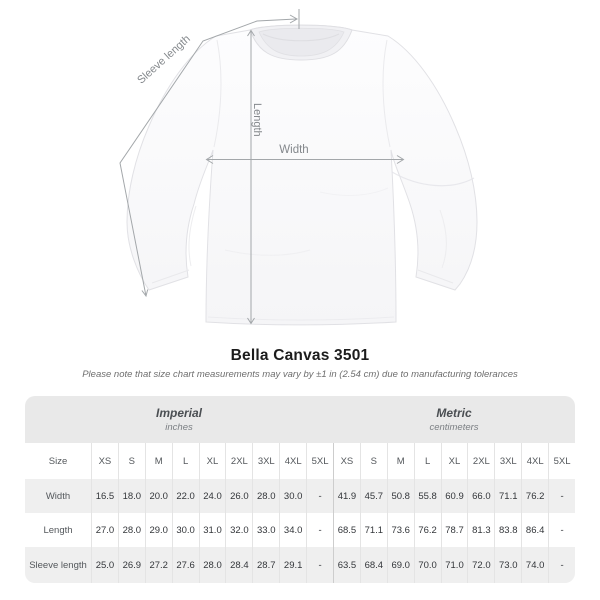  What do you see at coordinates (212, 496) in the screenshot?
I see `value-cell-imperial: 24.0` at bounding box center [212, 496].